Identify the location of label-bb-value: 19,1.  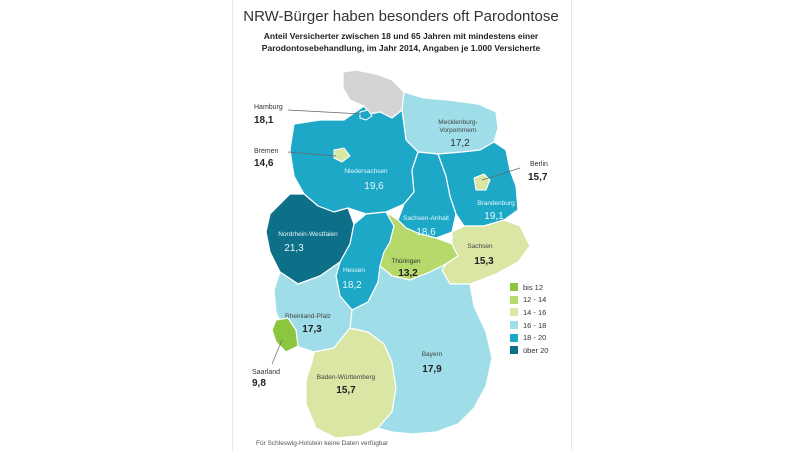
(494, 216).